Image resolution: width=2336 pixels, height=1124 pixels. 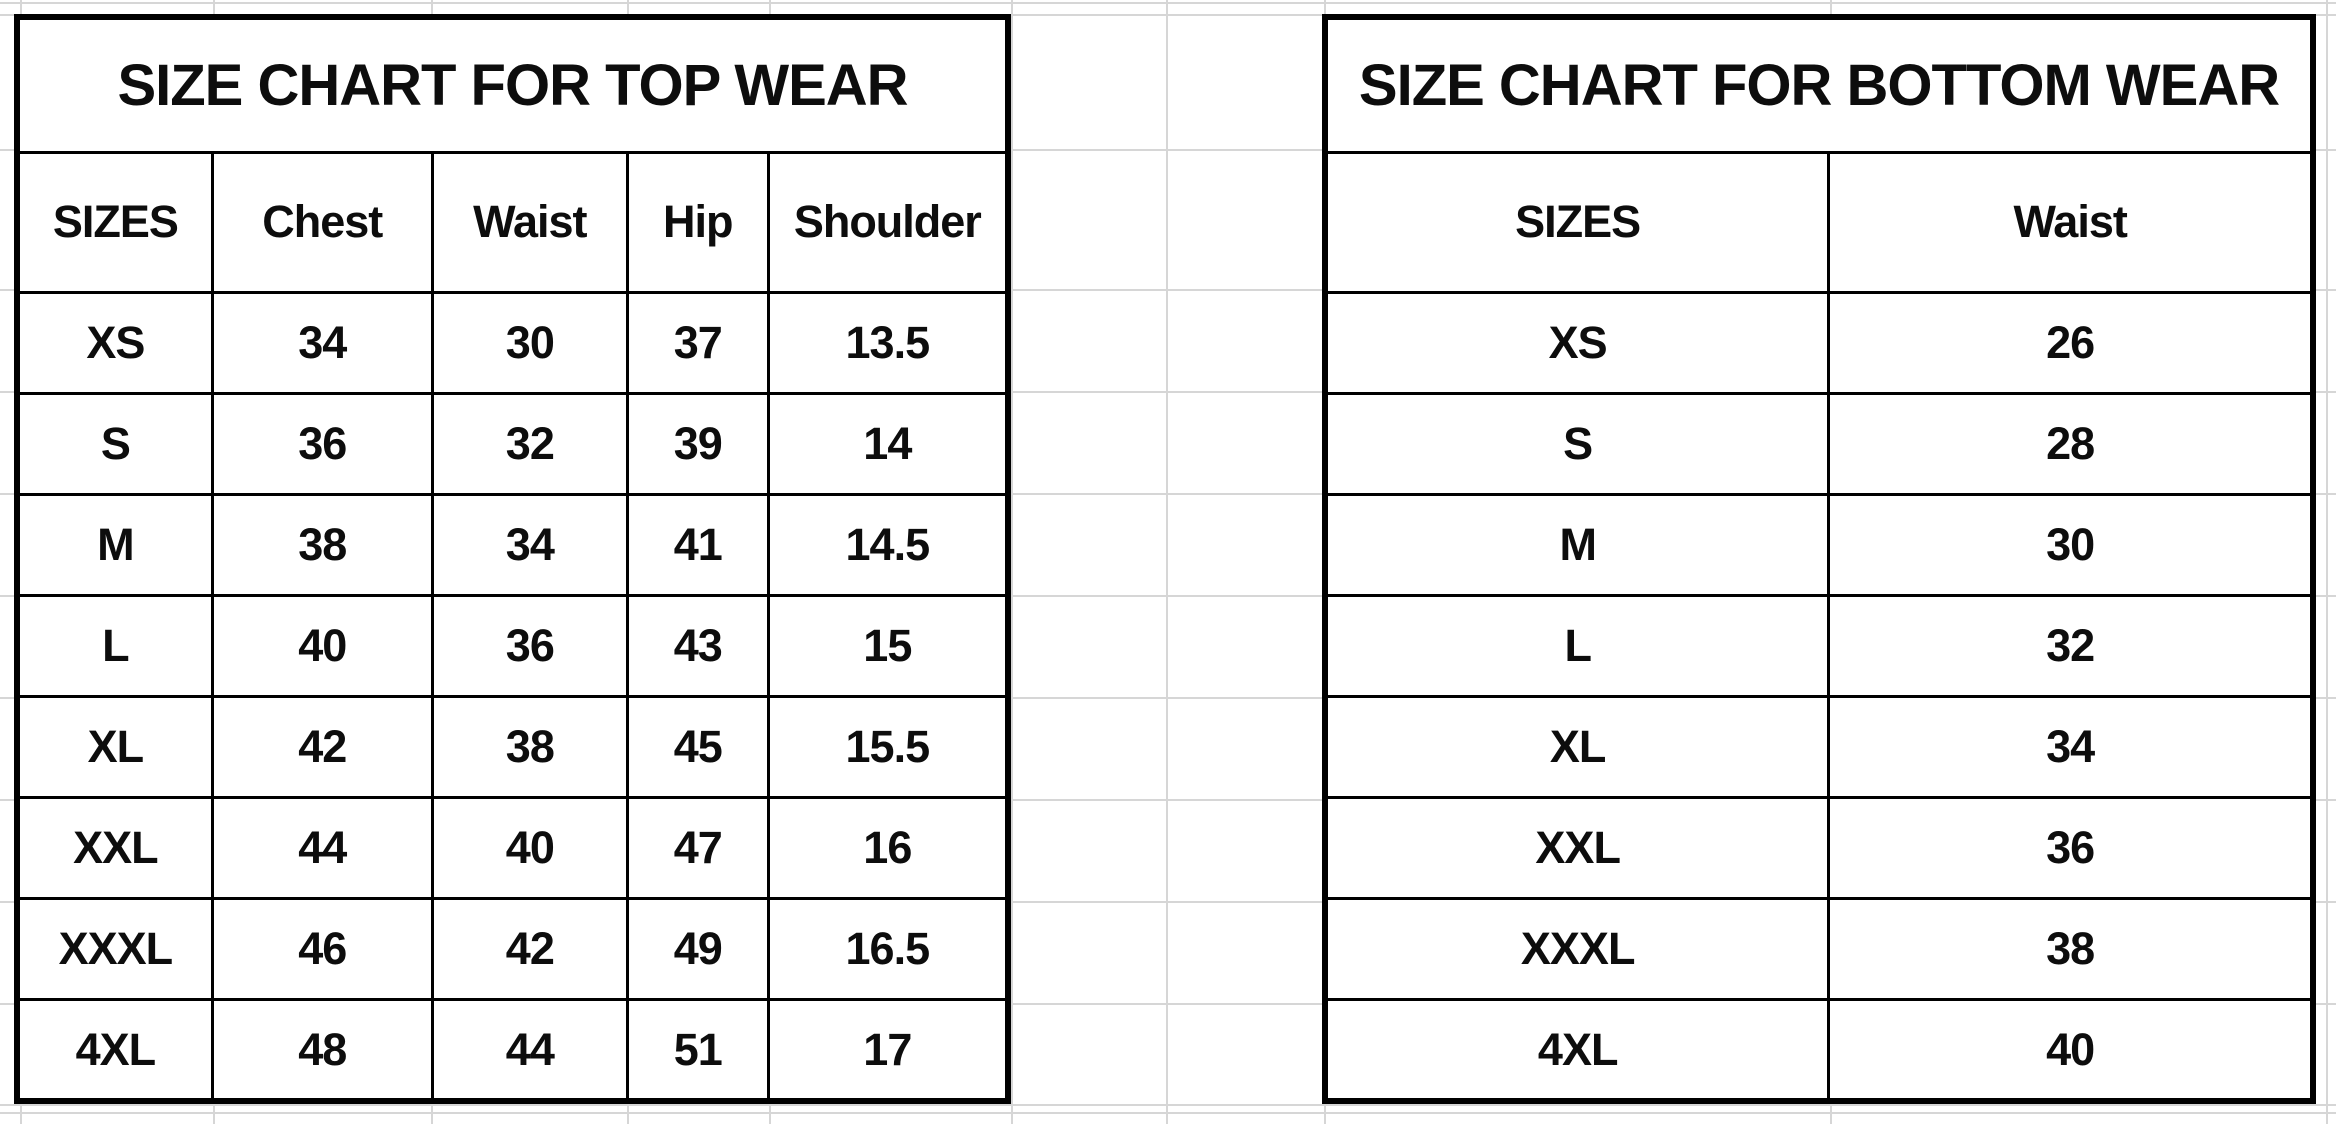 What do you see at coordinates (888, 544) in the screenshot?
I see `measurement-cell: 14.5` at bounding box center [888, 544].